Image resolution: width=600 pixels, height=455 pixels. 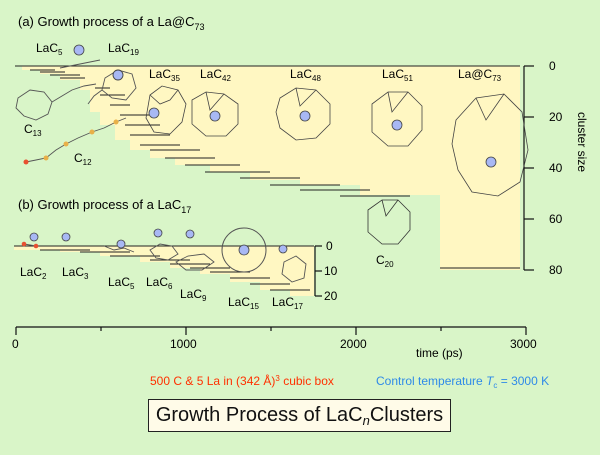 What do you see at coordinates (480, 75) in the screenshot?
I see `label-la-c73: La@C73` at bounding box center [480, 75].